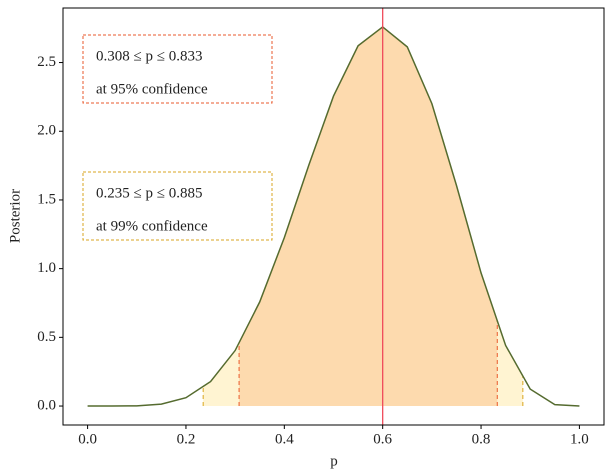 The width and height of the screenshot is (609, 471). I want to click on y-tick-label: 1.0, so click(46, 268).